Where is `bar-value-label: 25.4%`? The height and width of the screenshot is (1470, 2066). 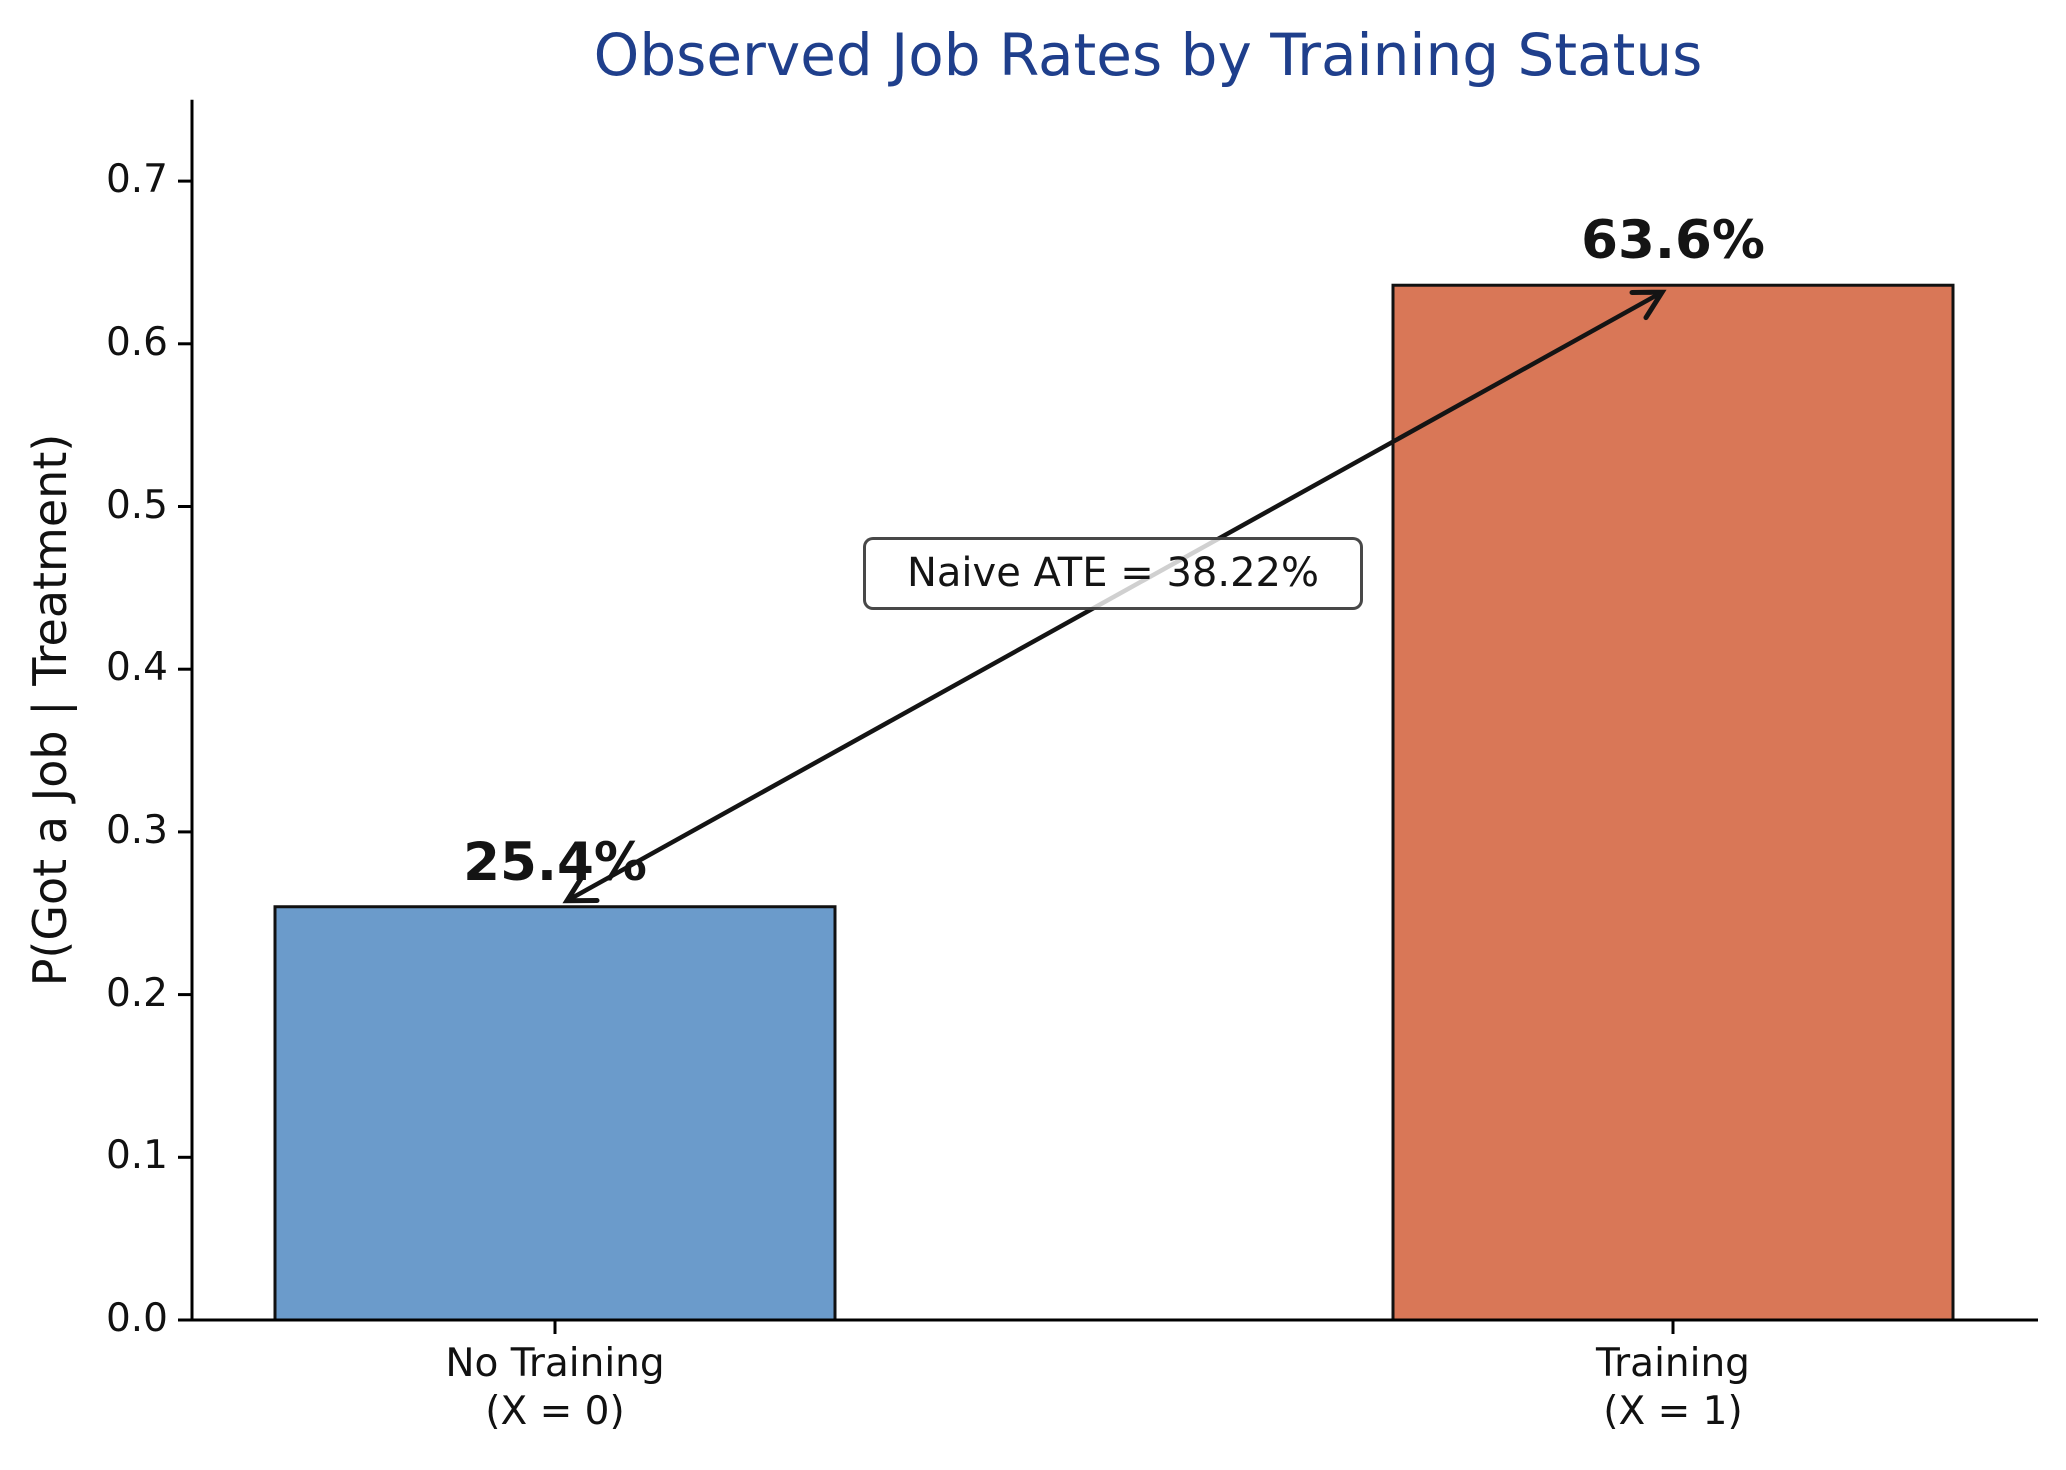 bar-value-label: 25.4% is located at coordinates (555, 862).